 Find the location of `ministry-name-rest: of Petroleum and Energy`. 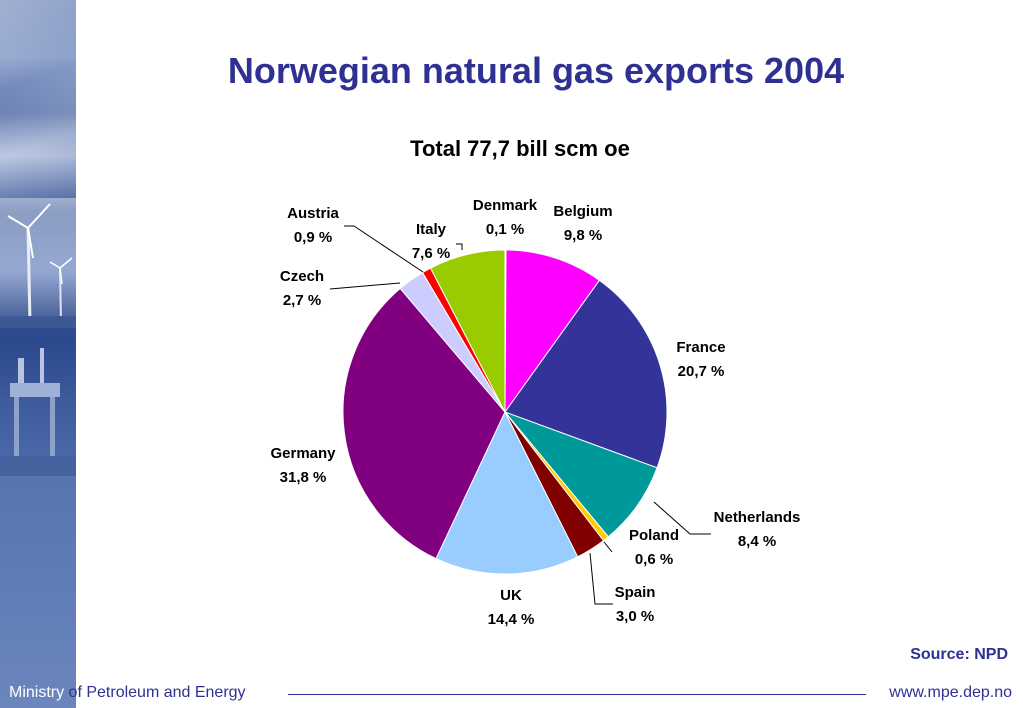

ministry-name-rest: of Petroleum and Energy is located at coordinates (155, 692).